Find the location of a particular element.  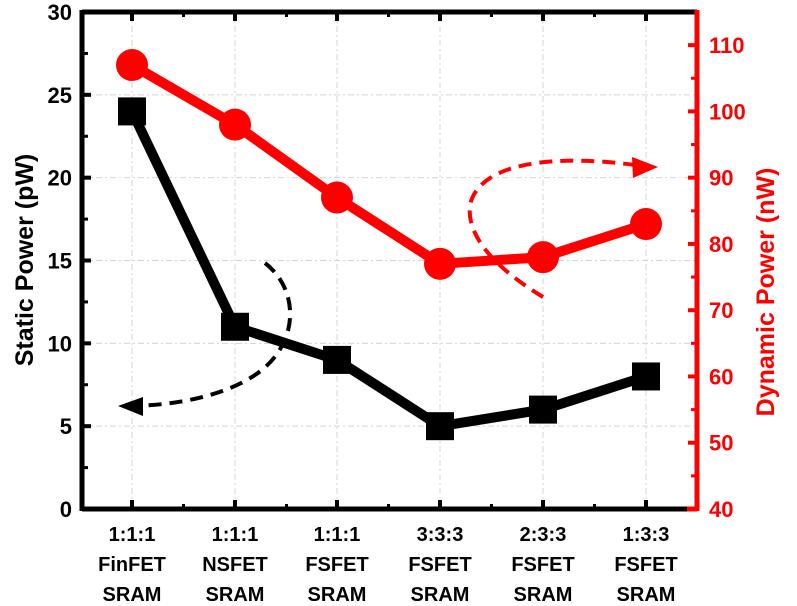

left-tick-label: 15 is located at coordinates (60, 261).